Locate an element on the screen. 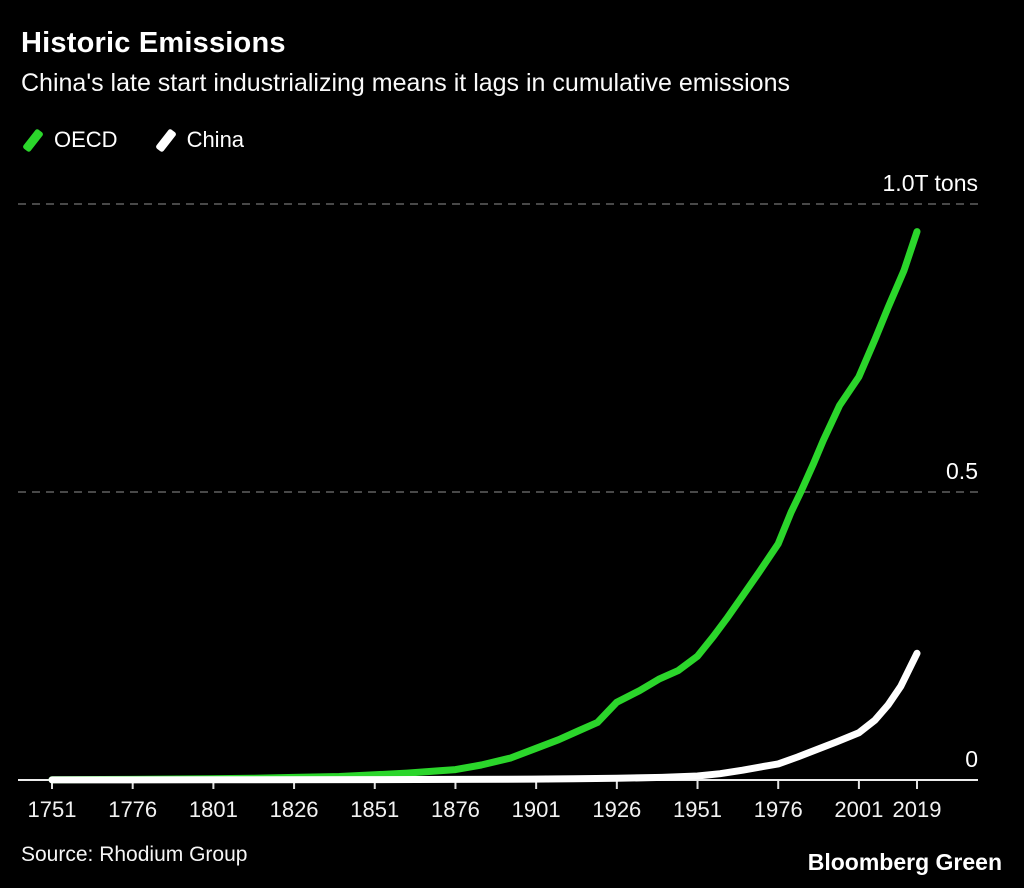 The height and width of the screenshot is (888, 1024). page-title: Historic Emissions is located at coordinates (153, 43).